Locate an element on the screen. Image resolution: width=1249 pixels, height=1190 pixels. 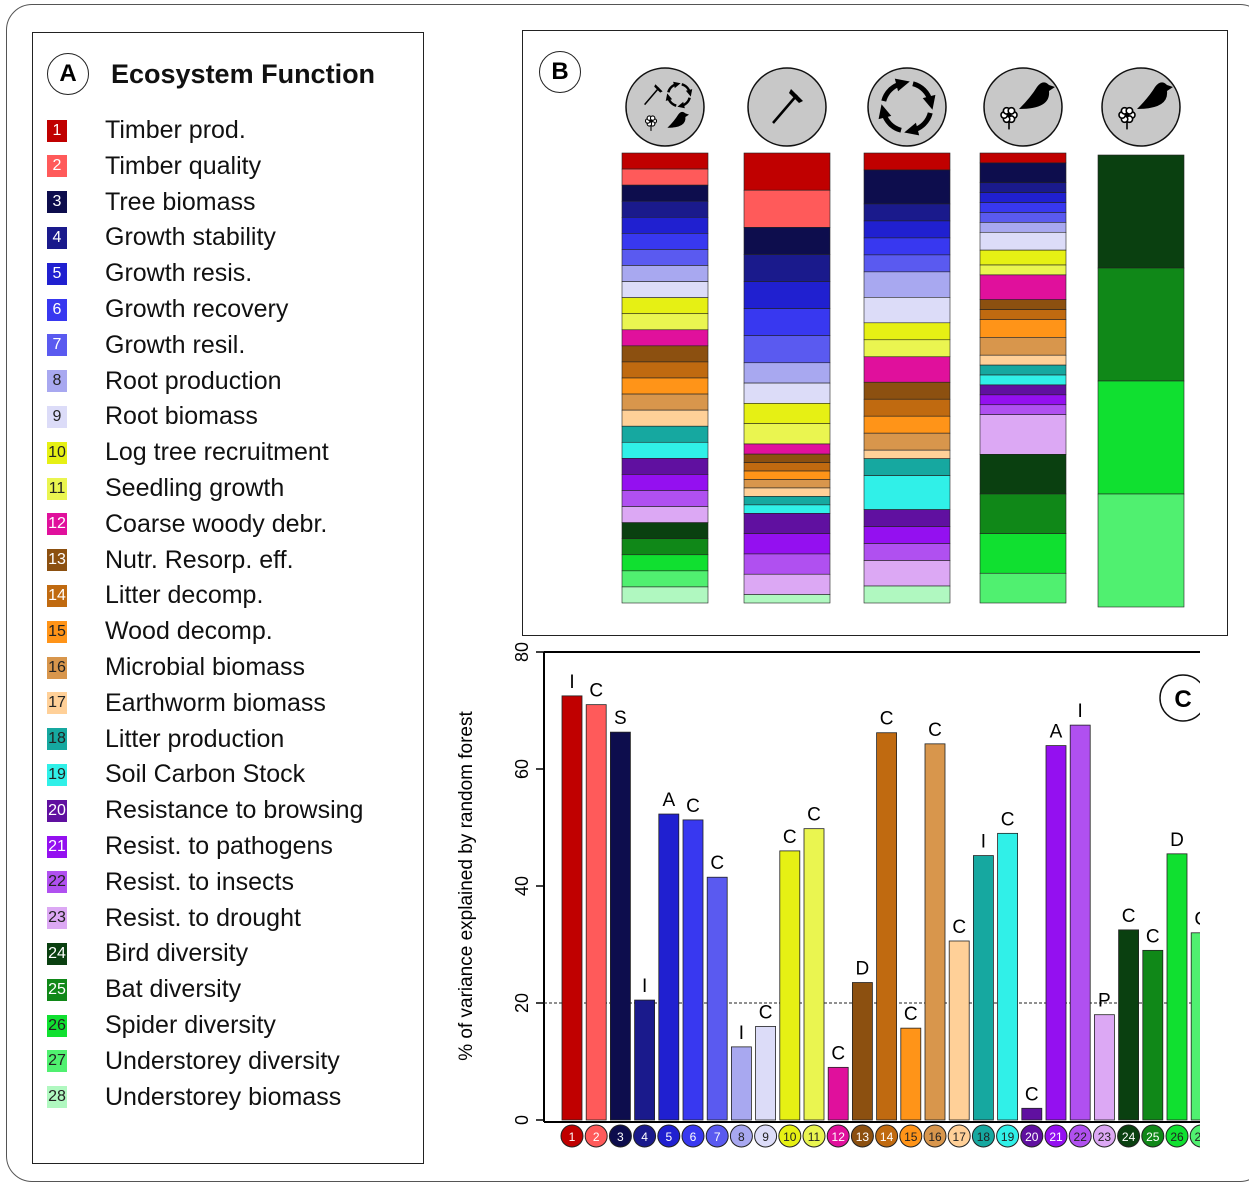
x-tick-label: 26 is located at coordinates (1177, 1137).